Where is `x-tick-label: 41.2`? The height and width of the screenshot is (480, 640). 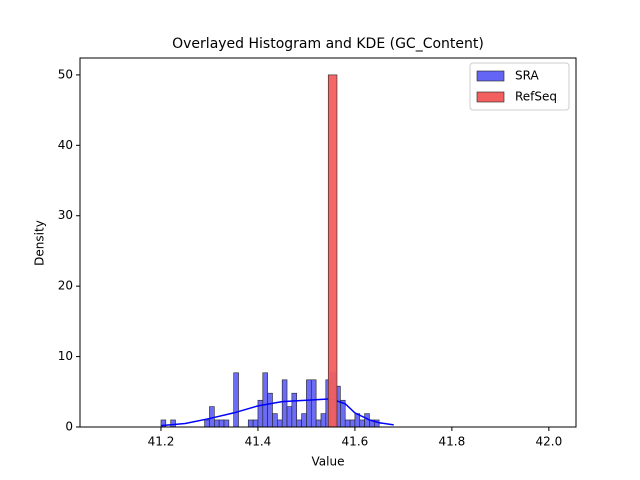 x-tick-label: 41.2 is located at coordinates (161, 442).